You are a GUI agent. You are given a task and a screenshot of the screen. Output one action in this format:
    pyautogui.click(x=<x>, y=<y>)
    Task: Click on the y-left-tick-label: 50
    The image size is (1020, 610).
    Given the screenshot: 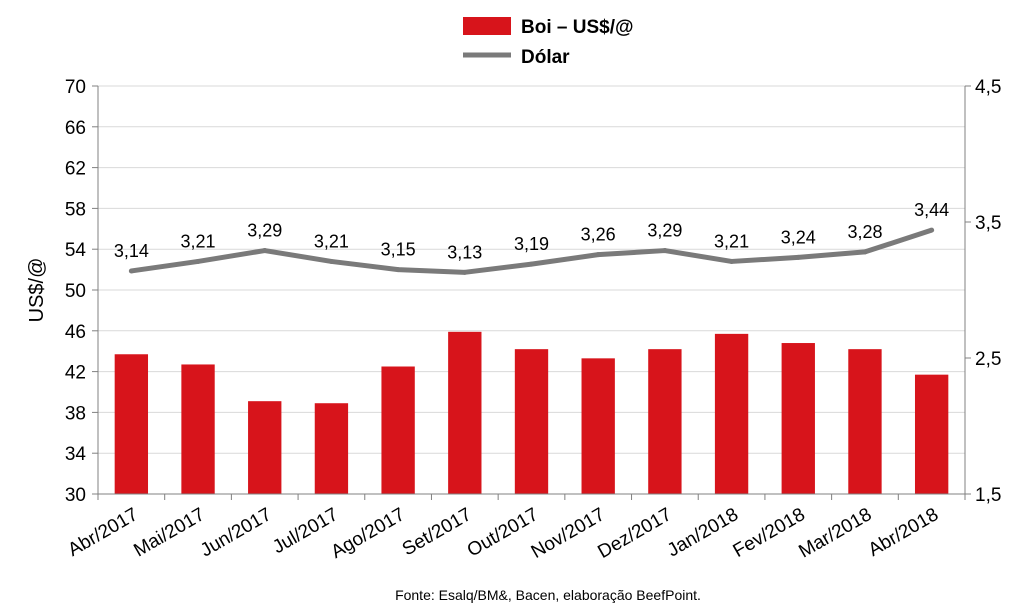 What is the action you would take?
    pyautogui.click(x=75, y=291)
    